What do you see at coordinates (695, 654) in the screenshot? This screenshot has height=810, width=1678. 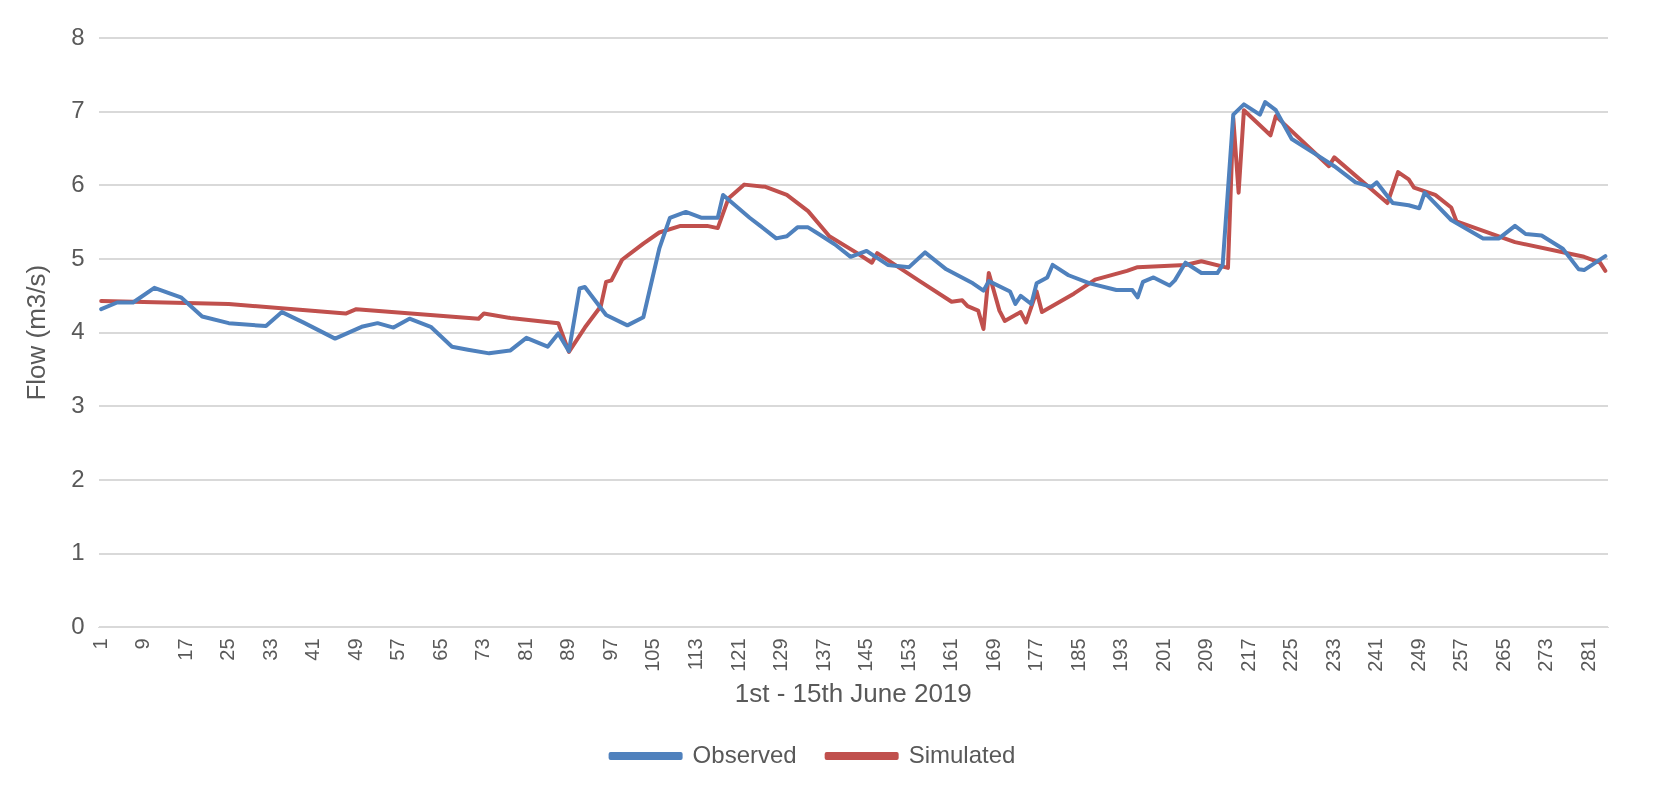 I see `x-tick-label: 113` at bounding box center [695, 654].